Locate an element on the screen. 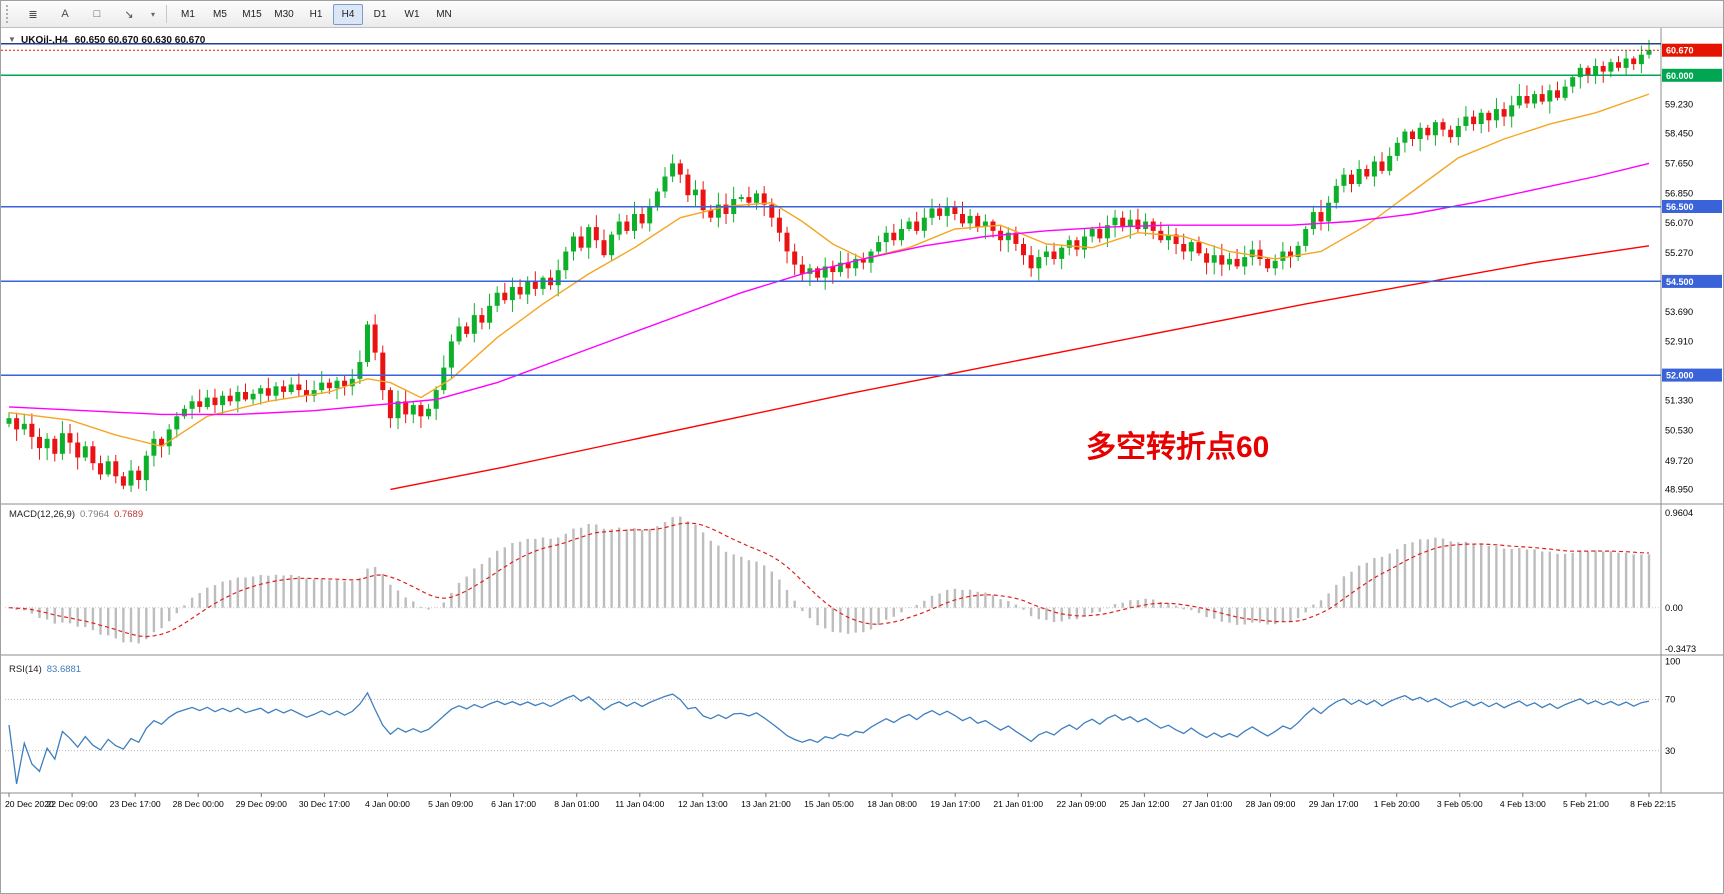 This screenshot has width=1724, height=894. time-axis-label: 22 Dec 09:00 is located at coordinates (72, 804).